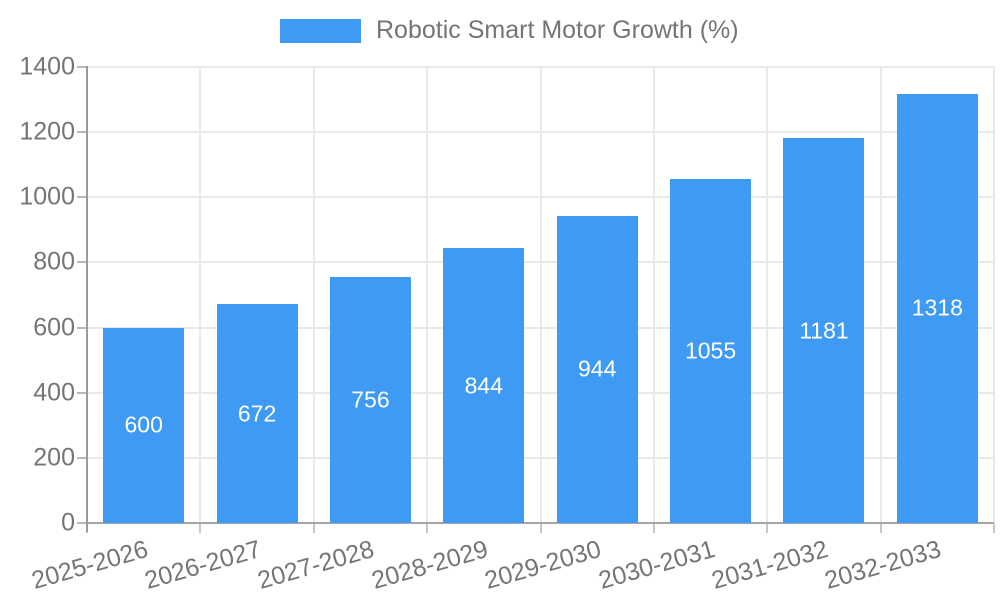 The width and height of the screenshot is (1000, 600). I want to click on y-tick-label: 1200, so click(47, 131).